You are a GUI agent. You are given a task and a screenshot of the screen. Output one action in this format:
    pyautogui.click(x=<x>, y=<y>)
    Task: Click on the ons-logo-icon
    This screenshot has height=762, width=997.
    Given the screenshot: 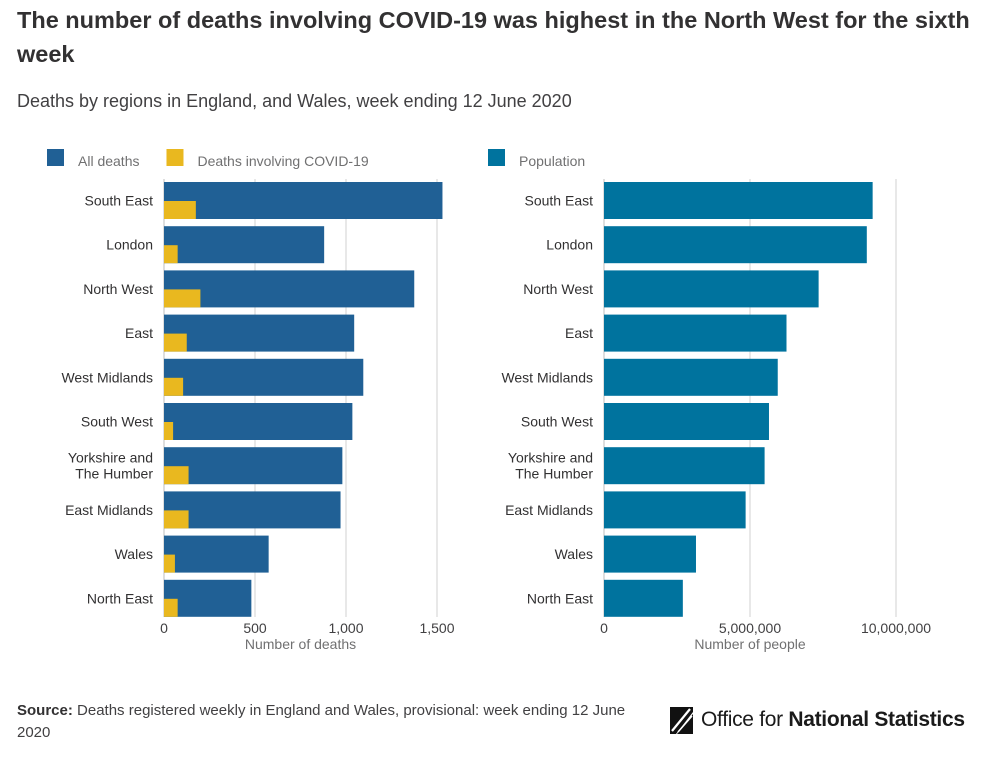 What is the action you would take?
    pyautogui.click(x=681, y=720)
    